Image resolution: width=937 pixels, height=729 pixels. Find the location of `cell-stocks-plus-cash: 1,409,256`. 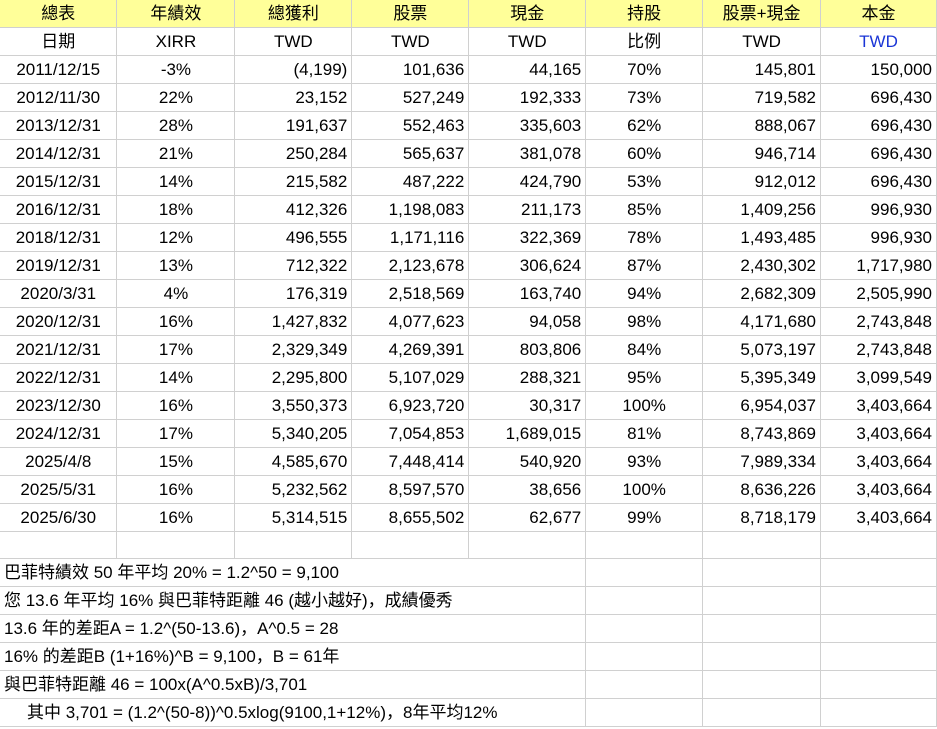

cell-stocks-plus-cash: 1,409,256 is located at coordinates (762, 209).